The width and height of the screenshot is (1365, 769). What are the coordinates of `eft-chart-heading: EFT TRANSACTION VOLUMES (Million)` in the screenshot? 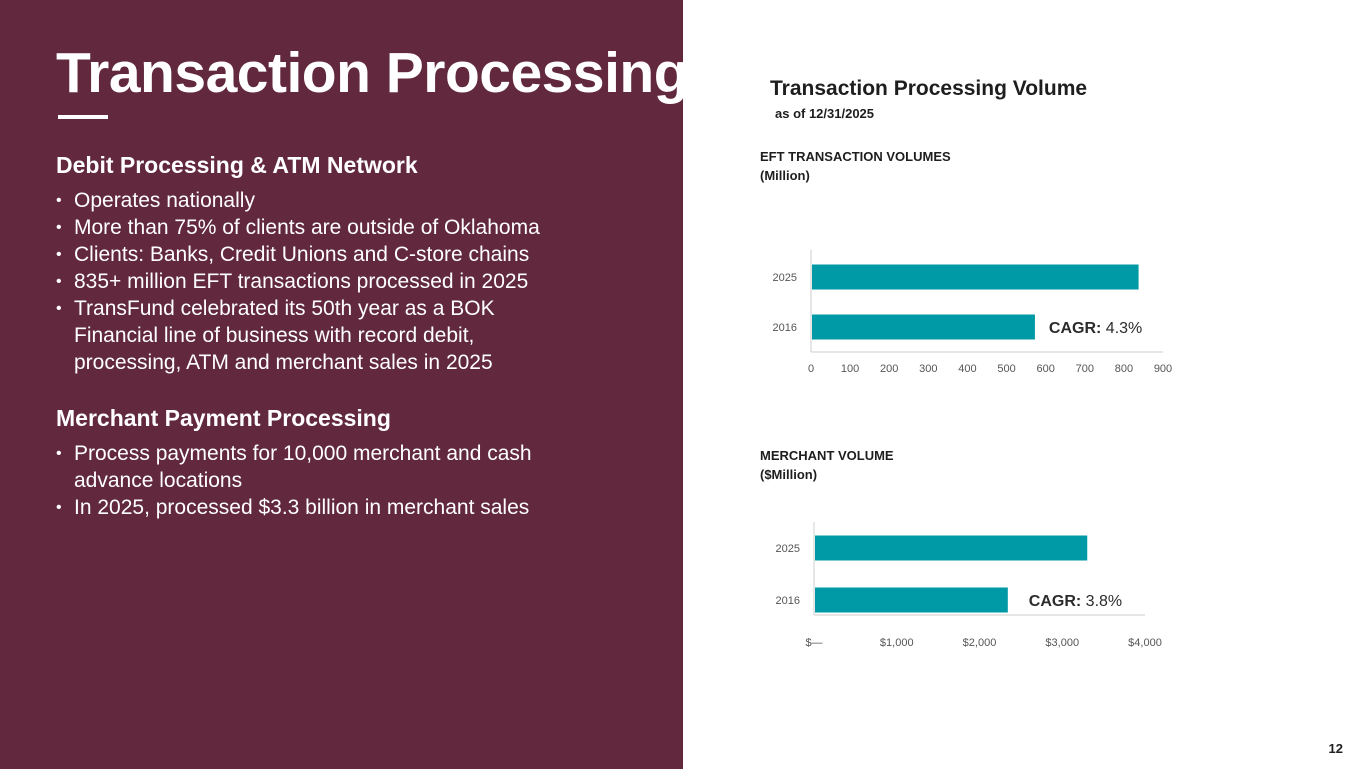 It's located at (855, 166).